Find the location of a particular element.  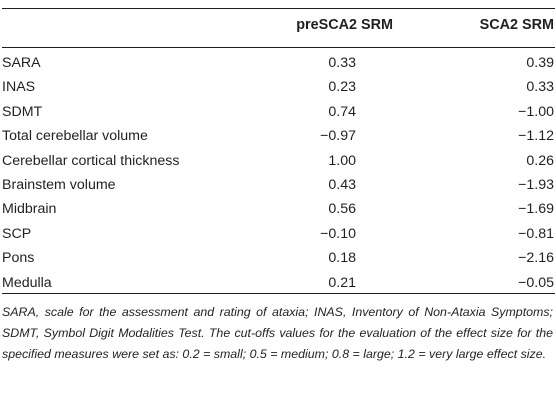

presca2-value: 0.56 is located at coordinates (342, 209).